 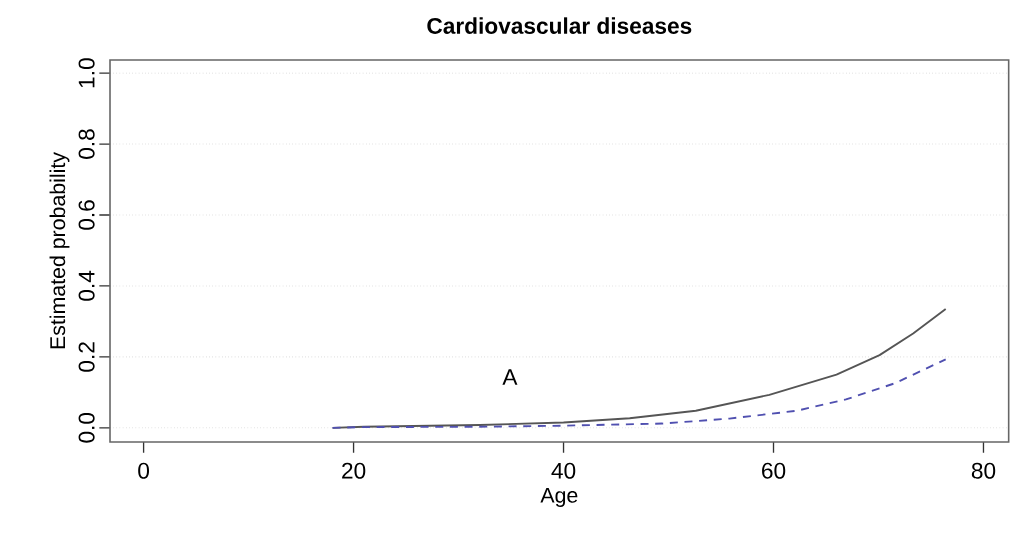 I want to click on x-tick-label: 20, so click(x=354, y=470).